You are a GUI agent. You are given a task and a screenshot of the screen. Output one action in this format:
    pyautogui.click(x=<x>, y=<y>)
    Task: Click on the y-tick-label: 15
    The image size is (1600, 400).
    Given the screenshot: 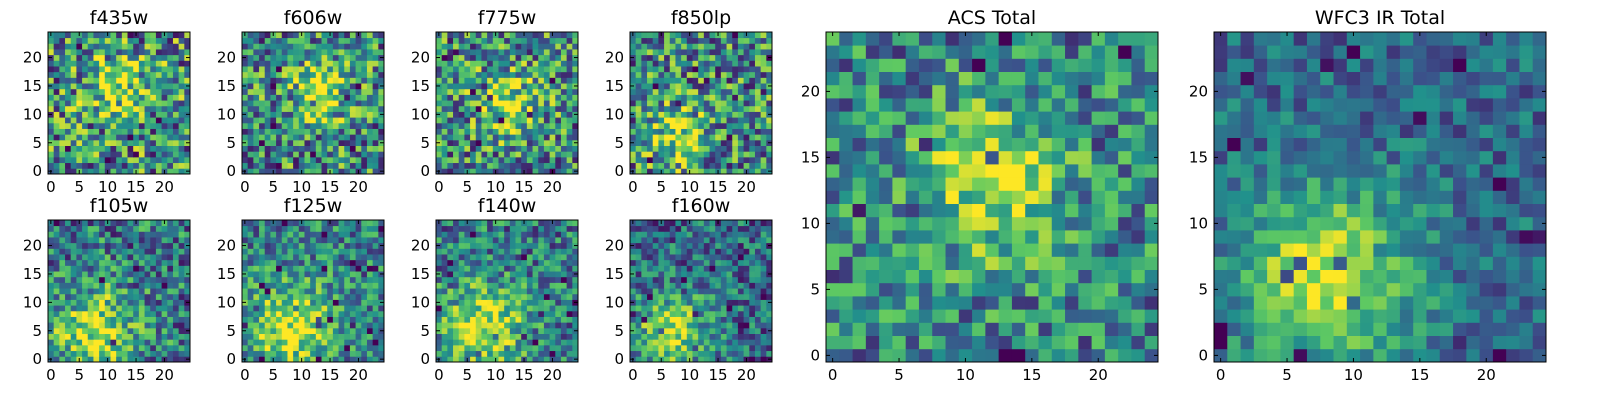 What is the action you would take?
    pyautogui.click(x=226, y=86)
    